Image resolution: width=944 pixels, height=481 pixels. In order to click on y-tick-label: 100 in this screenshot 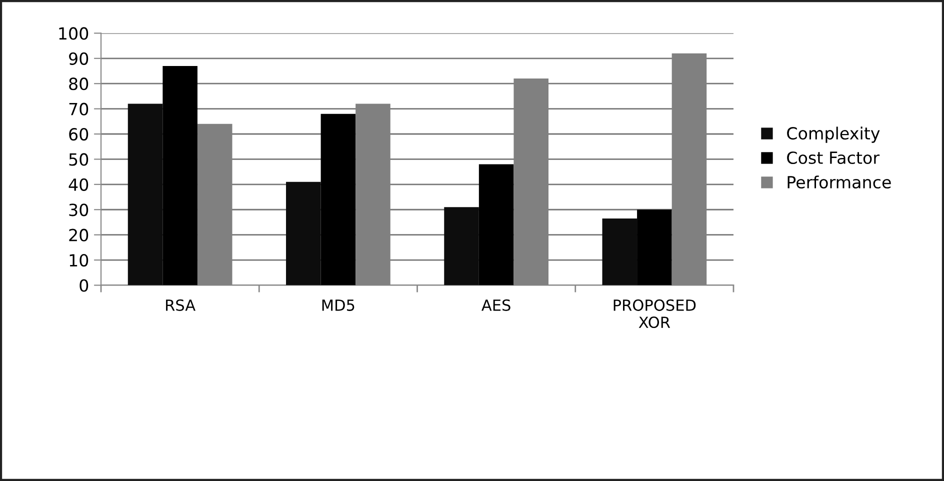, I will do `click(73, 33)`.